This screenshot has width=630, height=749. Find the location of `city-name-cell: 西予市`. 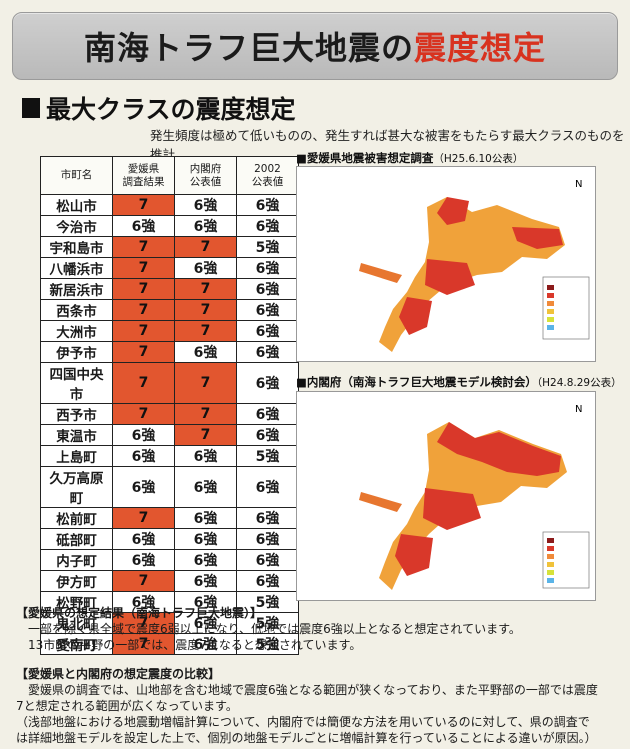

city-name-cell: 西予市 is located at coordinates (76, 414).